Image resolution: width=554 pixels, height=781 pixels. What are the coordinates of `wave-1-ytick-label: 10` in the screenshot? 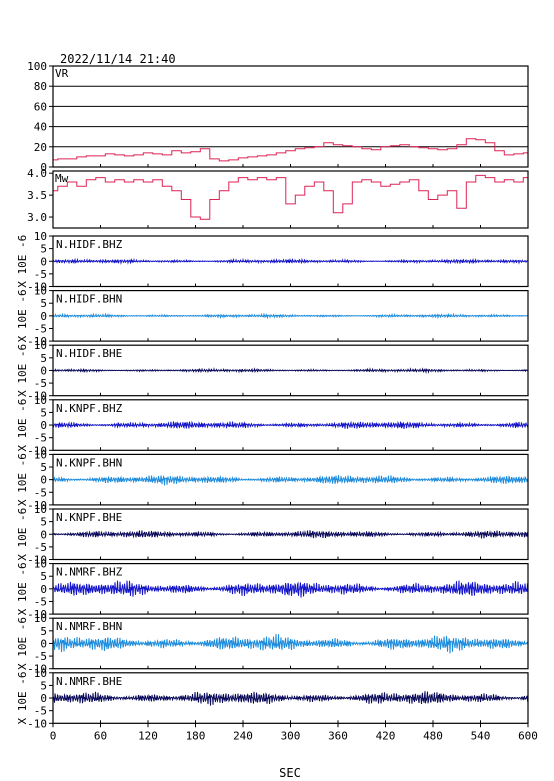 It's located at (40, 291).